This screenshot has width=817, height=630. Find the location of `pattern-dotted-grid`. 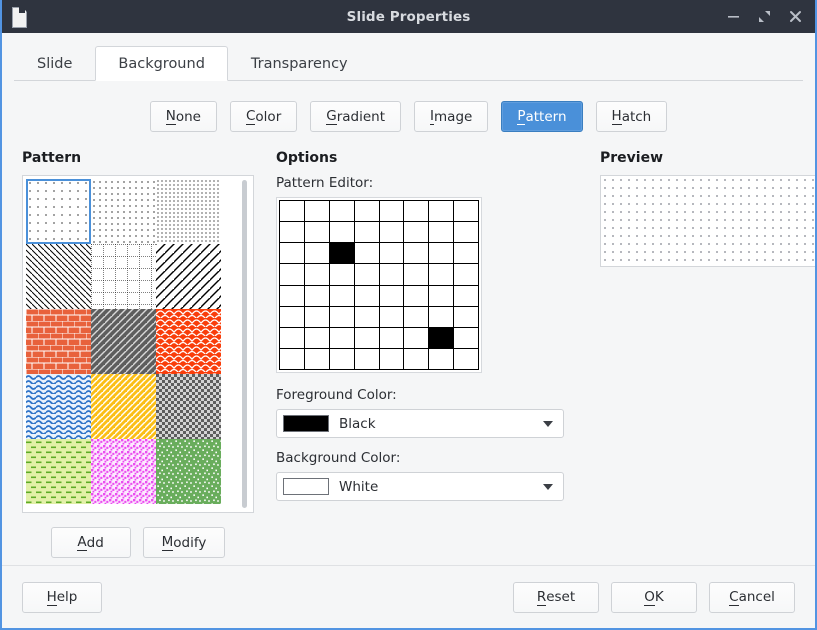

pattern-dotted-grid is located at coordinates (123, 276).